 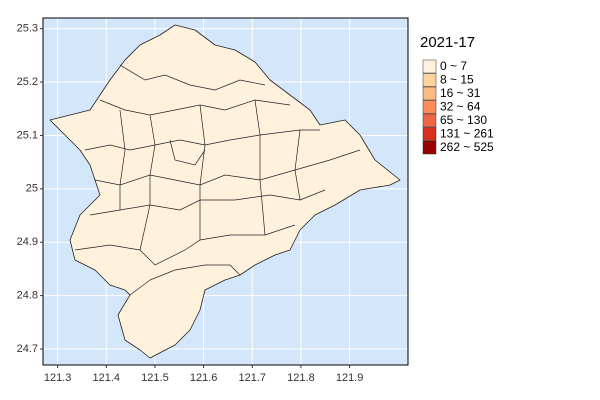 I want to click on legend-label: 65 ~ 130, so click(x=463, y=120).